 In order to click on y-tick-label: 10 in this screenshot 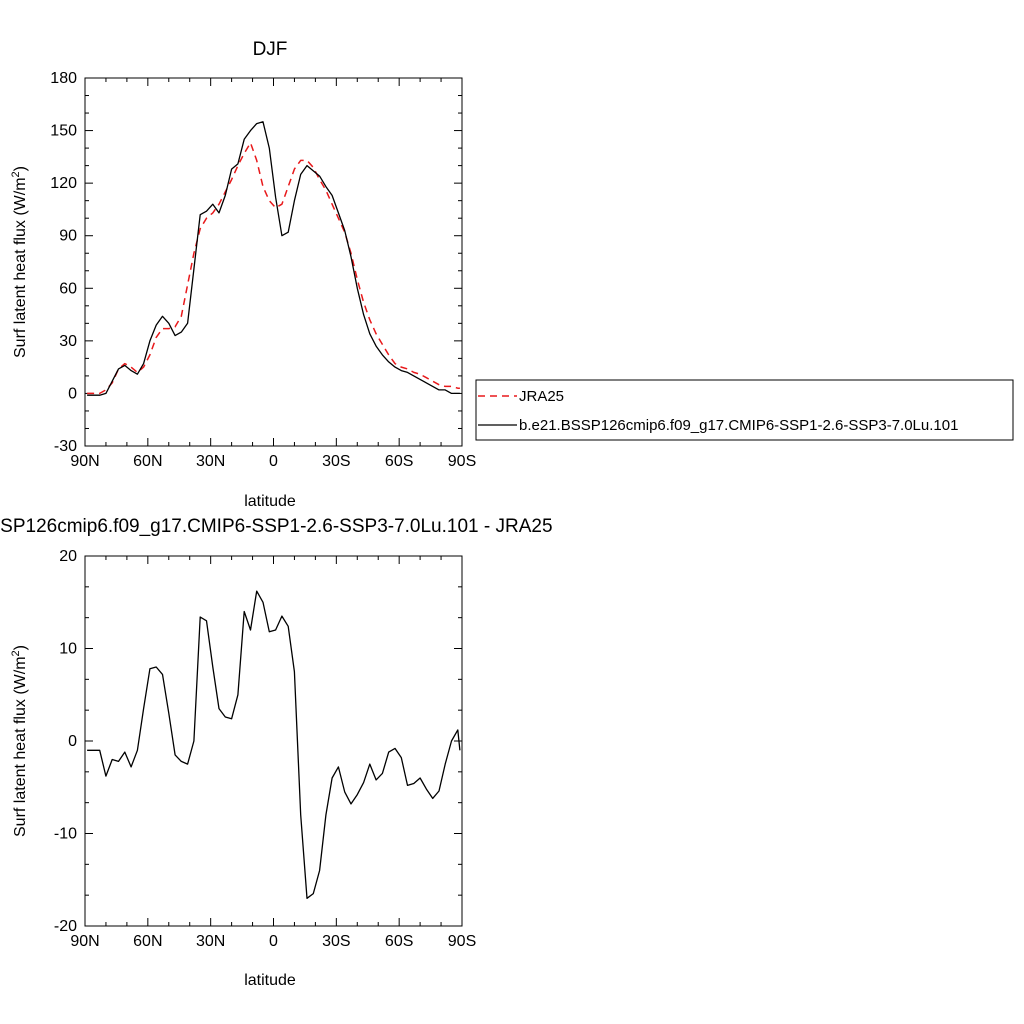, I will do `click(68, 649)`.